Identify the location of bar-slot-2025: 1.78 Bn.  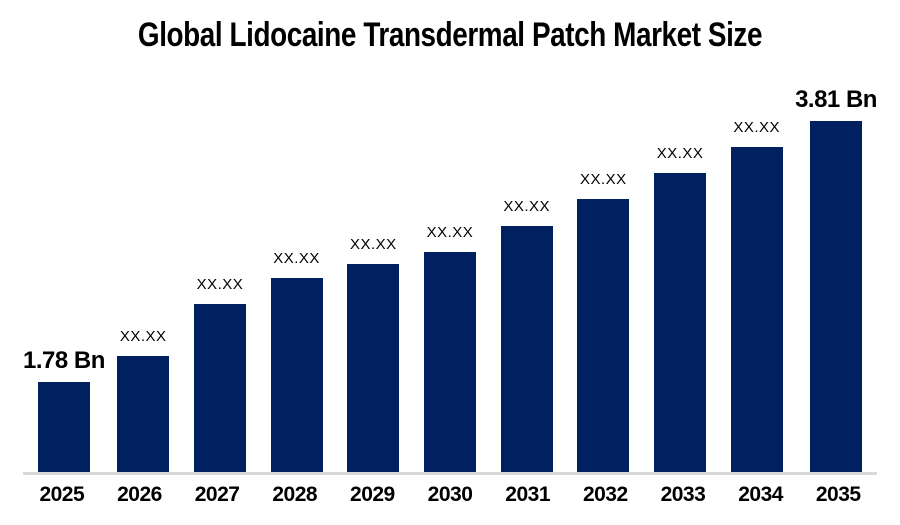
(64, 410).